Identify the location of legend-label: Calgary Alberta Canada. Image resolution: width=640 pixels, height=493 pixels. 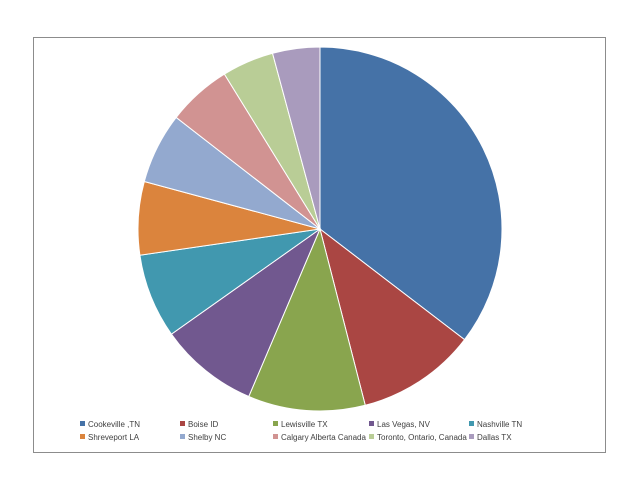
(323, 437).